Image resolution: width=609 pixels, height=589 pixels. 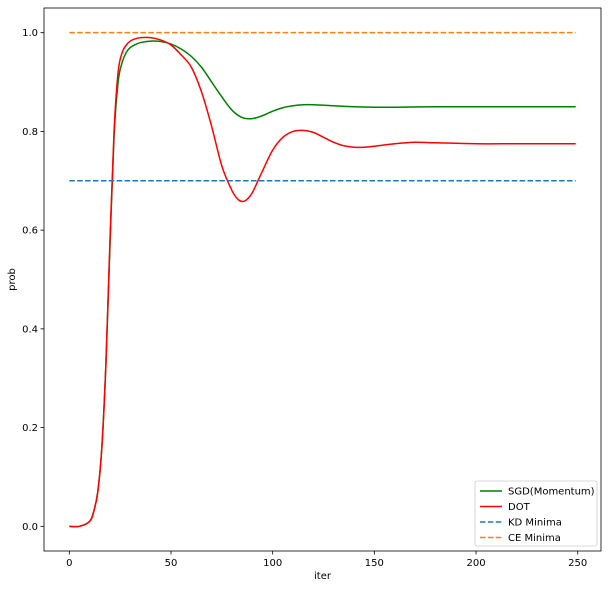 I want to click on x-tick-label: 200, so click(x=475, y=563).